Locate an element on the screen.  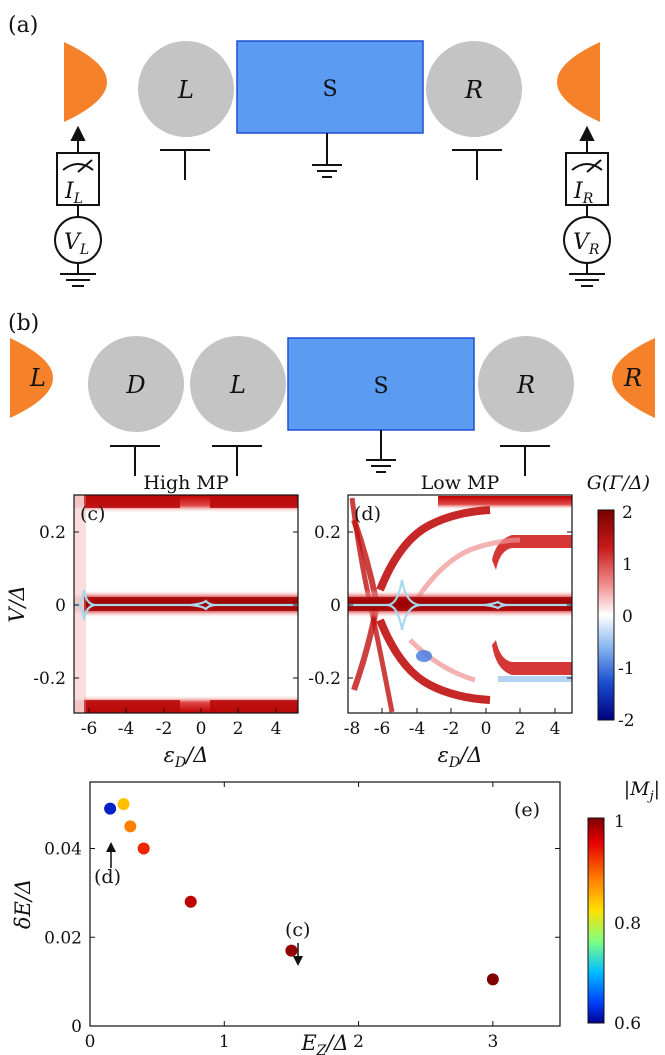
panel-e-ylabel: δE/Δ is located at coordinates (23, 904).